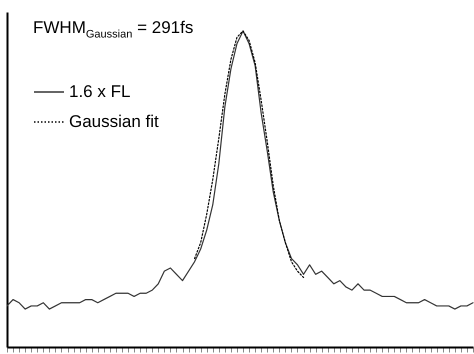  Describe the element at coordinates (99, 91) in the screenshot. I see `legend-label: 1.6 x FL` at that location.